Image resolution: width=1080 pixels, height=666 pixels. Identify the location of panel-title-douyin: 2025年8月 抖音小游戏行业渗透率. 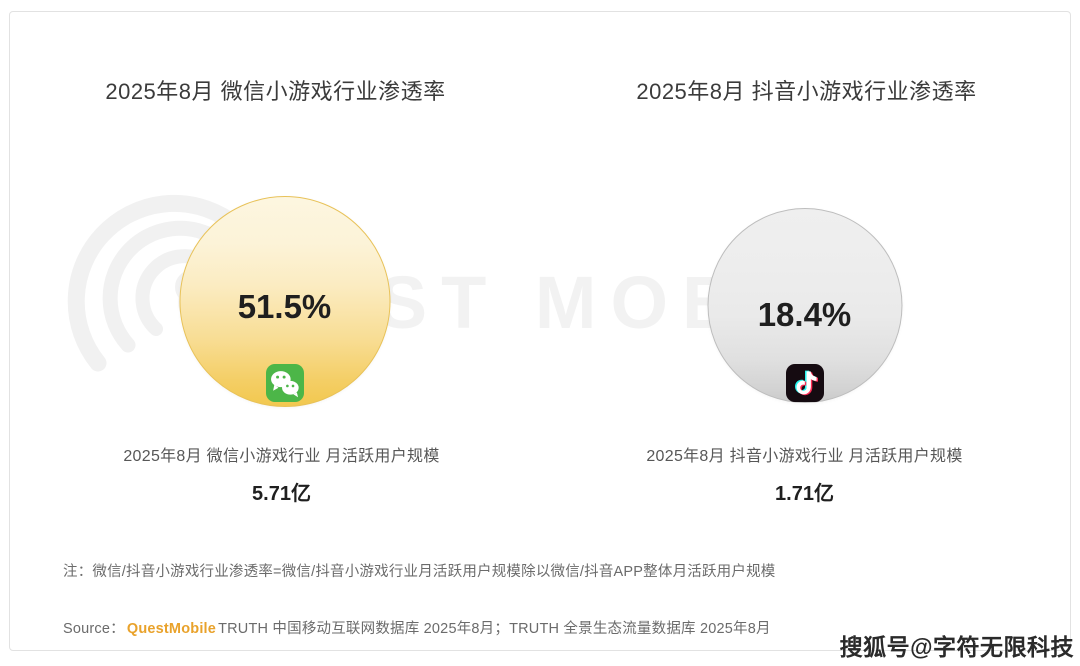
(806, 91).